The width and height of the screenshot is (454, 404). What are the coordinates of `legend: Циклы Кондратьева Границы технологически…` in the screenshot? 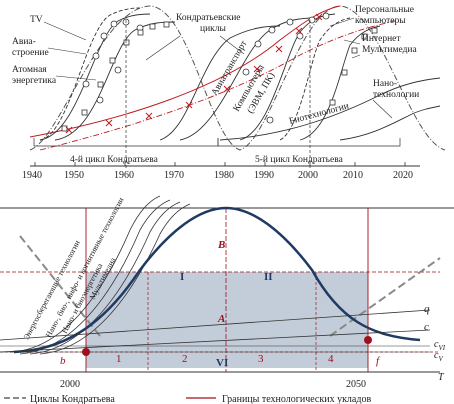 It's located at (187, 399).